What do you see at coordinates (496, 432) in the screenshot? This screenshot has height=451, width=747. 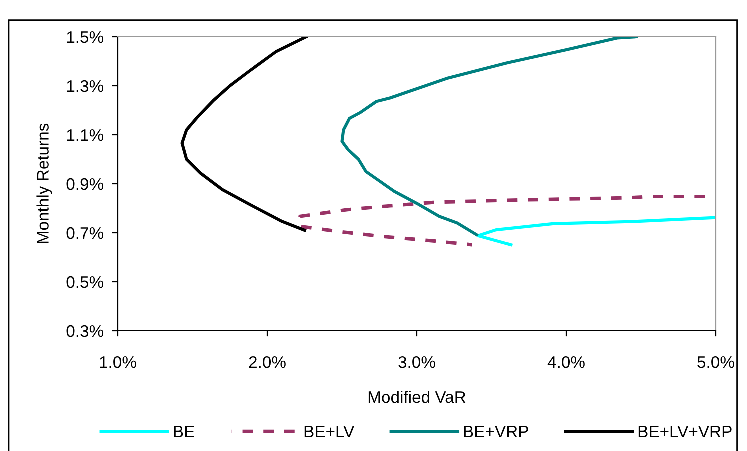 I see `legend-label: BE+VRP` at bounding box center [496, 432].